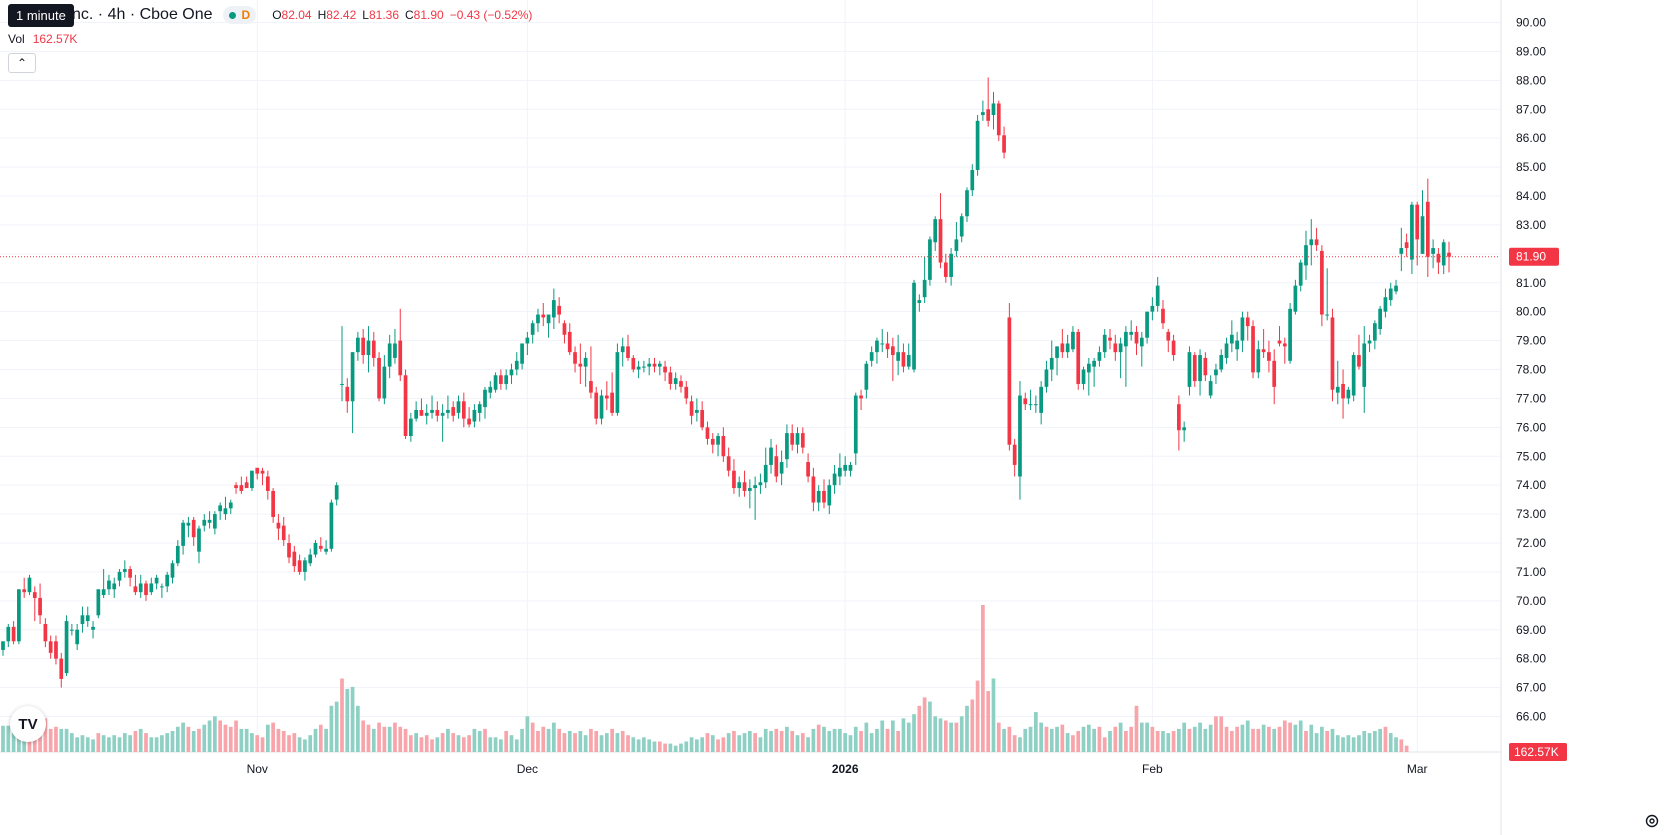 This screenshot has height=835, width=1678. Describe the element at coordinates (1531, 80) in the screenshot. I see `price-tick-label: 88.00` at that location.